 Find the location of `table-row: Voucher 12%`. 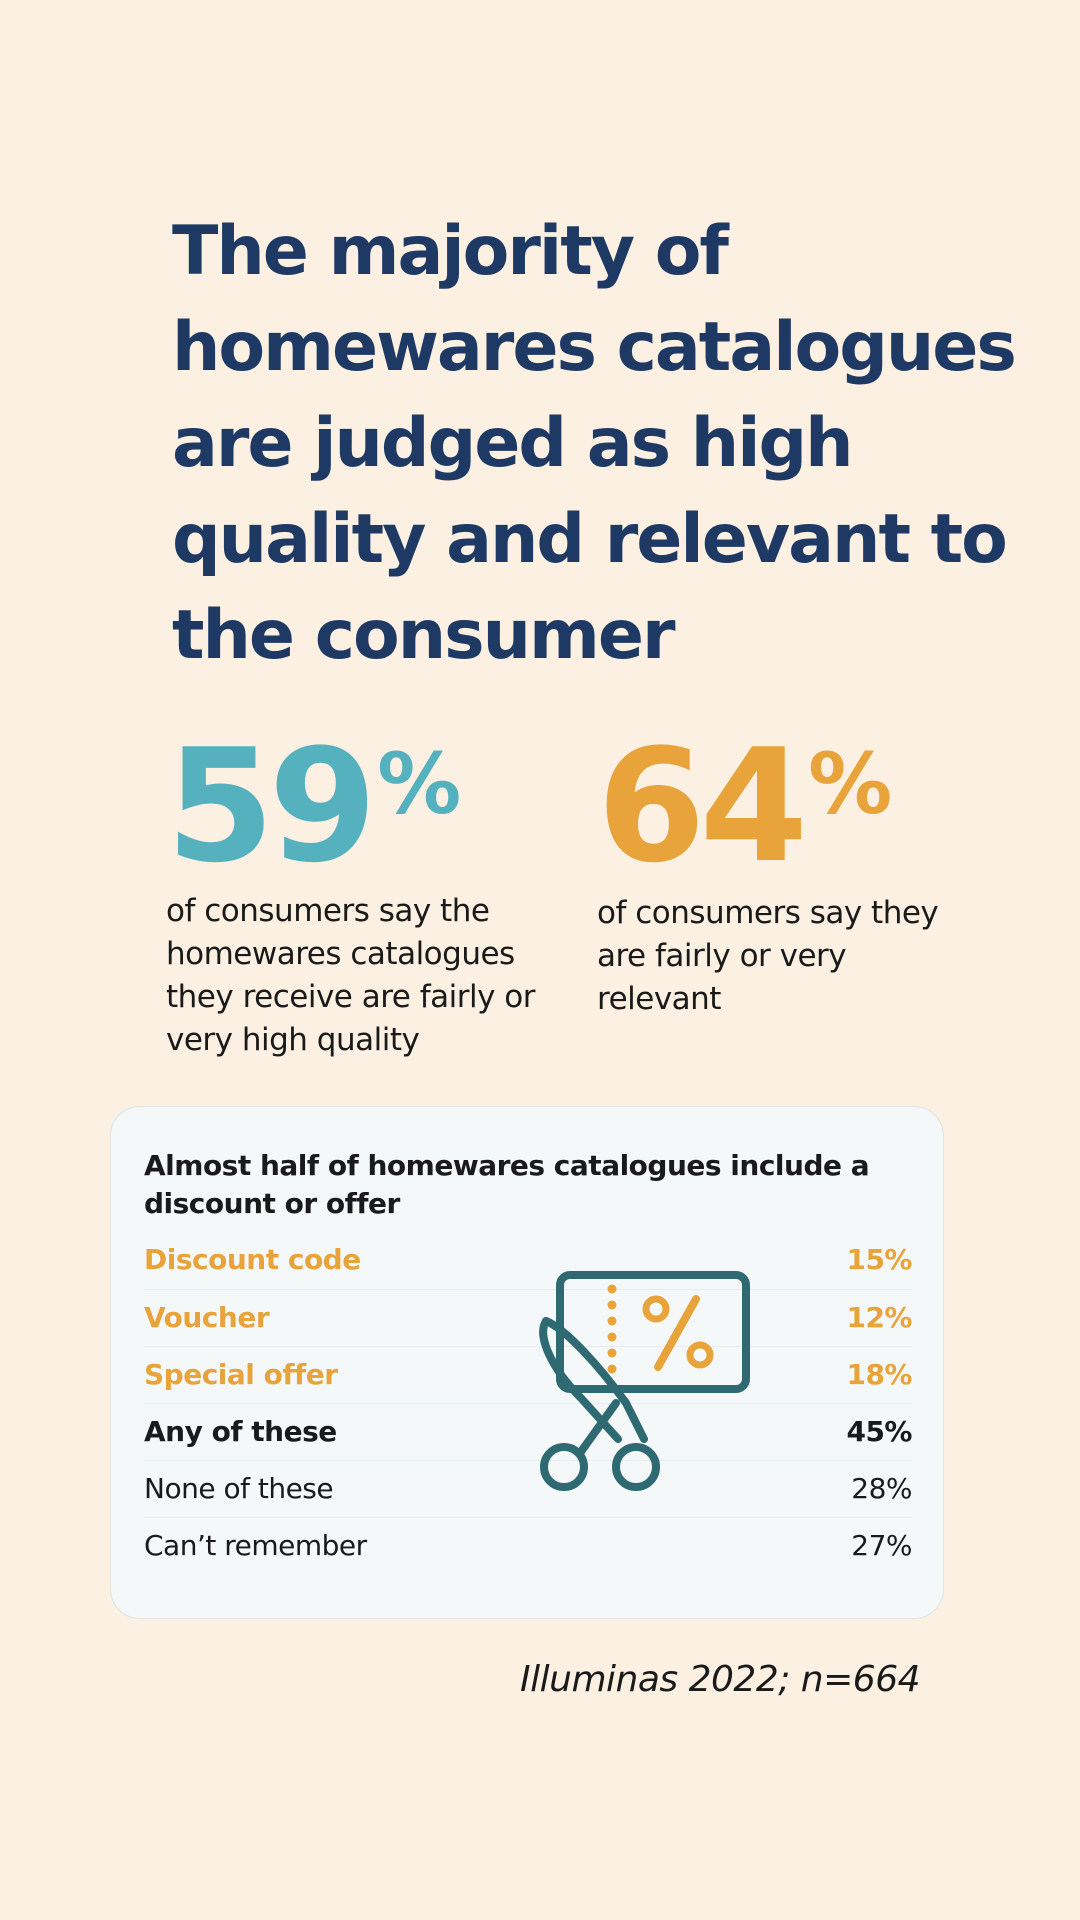

table-row: Voucher 12% is located at coordinates (528, 1317).